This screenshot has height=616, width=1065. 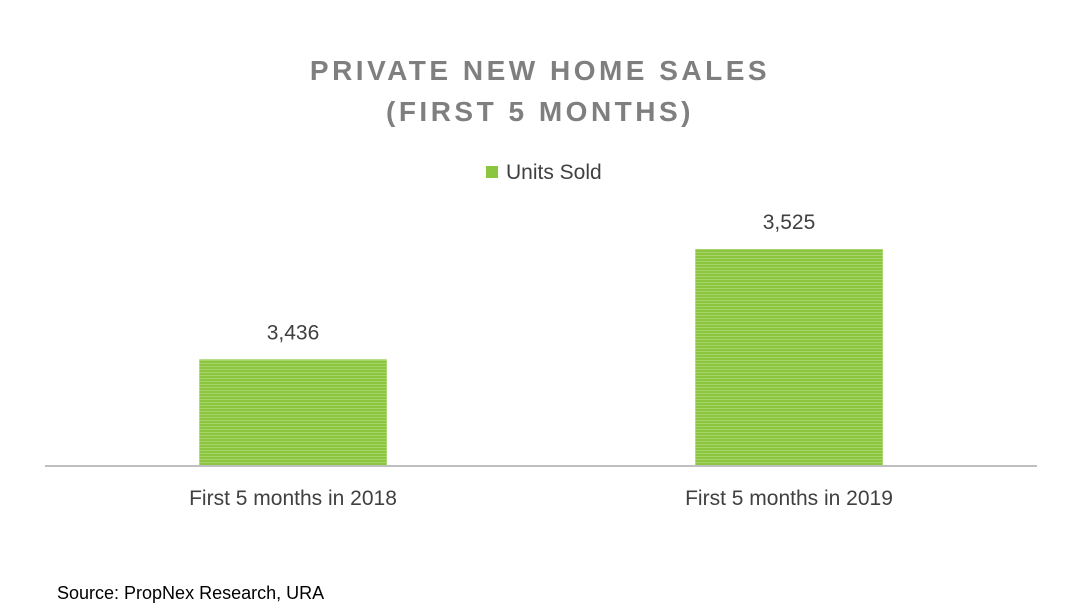 I want to click on chart-title-line-2: (FIRST 5 MONTHS), so click(x=540, y=111).